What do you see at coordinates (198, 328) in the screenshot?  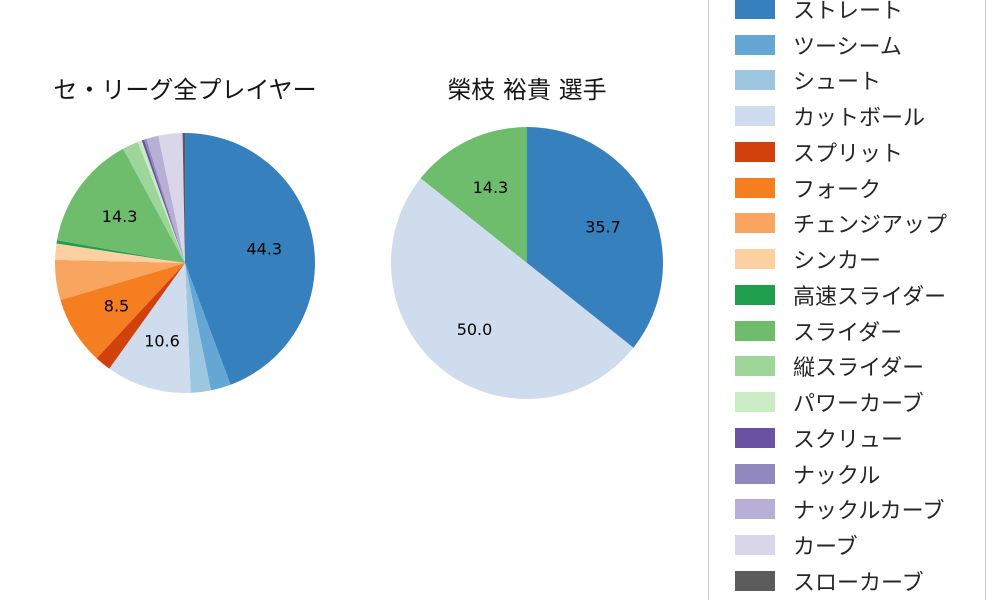 I see `pie-slice-シュート` at bounding box center [198, 328].